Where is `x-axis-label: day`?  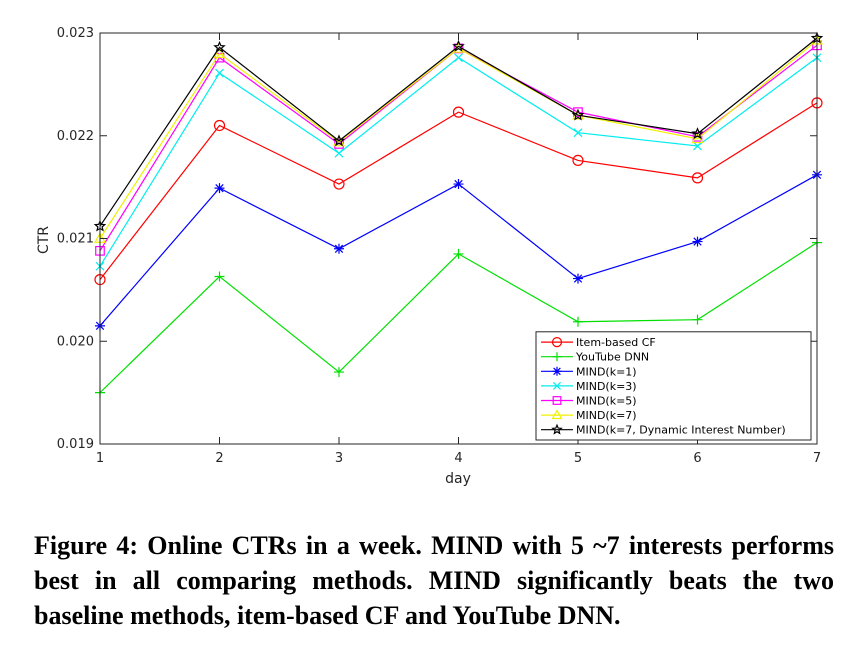 x-axis-label: day is located at coordinates (458, 479).